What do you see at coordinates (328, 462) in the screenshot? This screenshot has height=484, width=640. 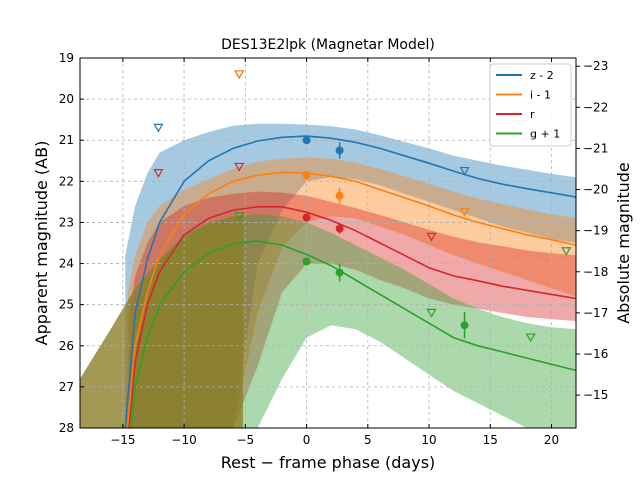 I see `x-axis-label: Rest − frame phase (days)` at bounding box center [328, 462].